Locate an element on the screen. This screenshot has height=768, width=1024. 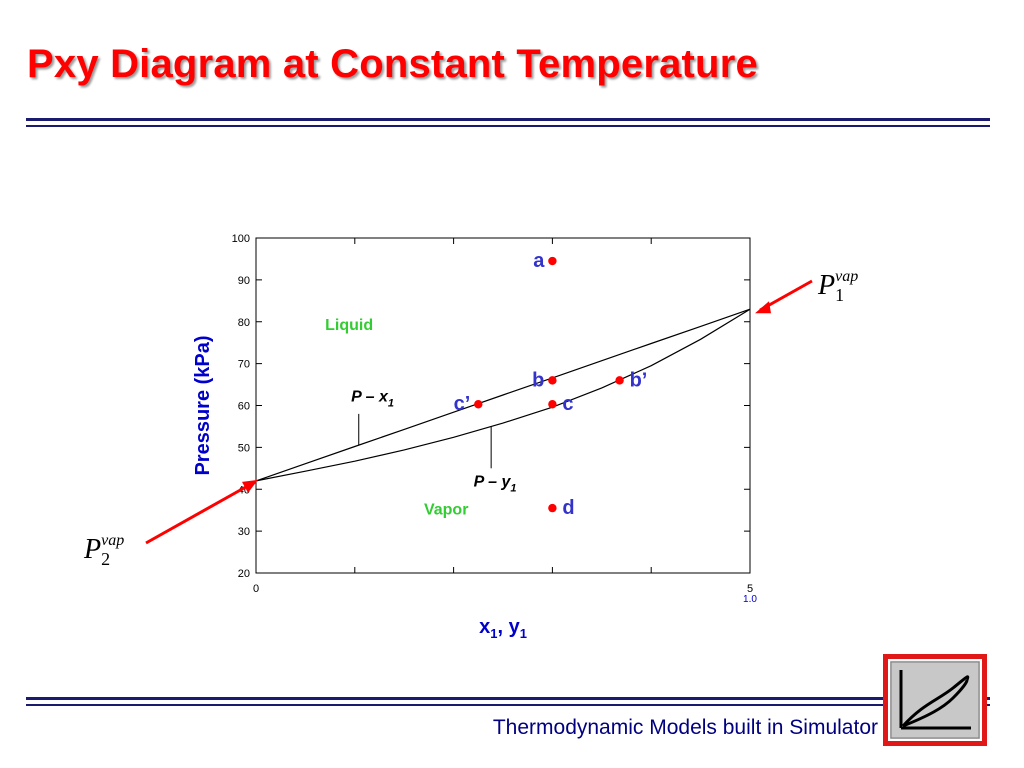
y-tick-label: 70 is located at coordinates (244, 365).